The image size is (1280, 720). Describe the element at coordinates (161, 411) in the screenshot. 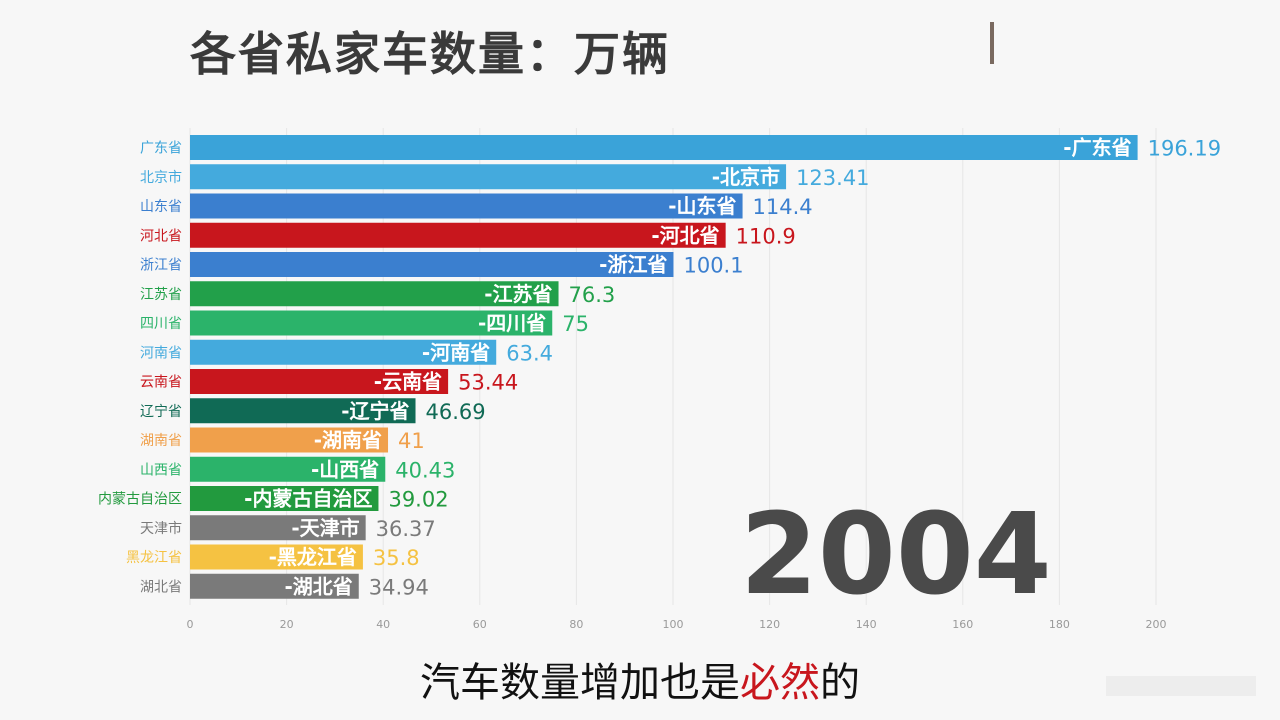

I see `category-label: 辽宁省` at that location.